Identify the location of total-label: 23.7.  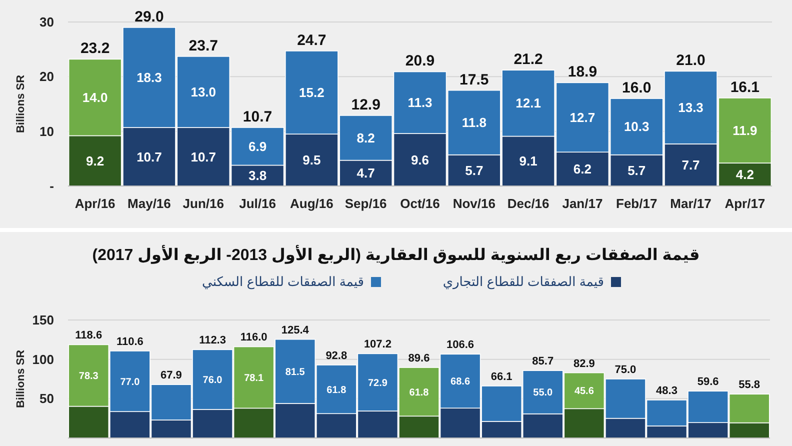
(203, 45).